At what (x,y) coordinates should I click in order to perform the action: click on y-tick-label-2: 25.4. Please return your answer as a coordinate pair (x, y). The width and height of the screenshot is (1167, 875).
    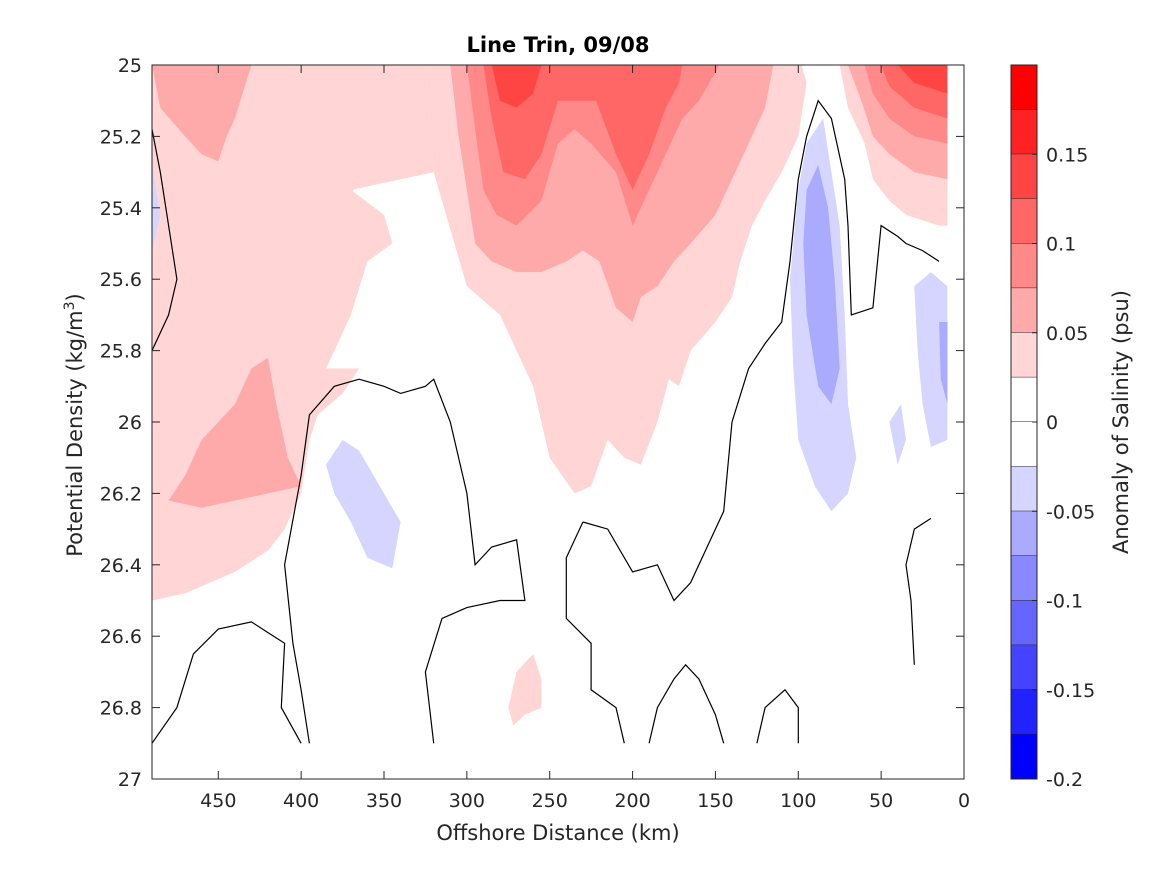
    Looking at the image, I should click on (121, 209).